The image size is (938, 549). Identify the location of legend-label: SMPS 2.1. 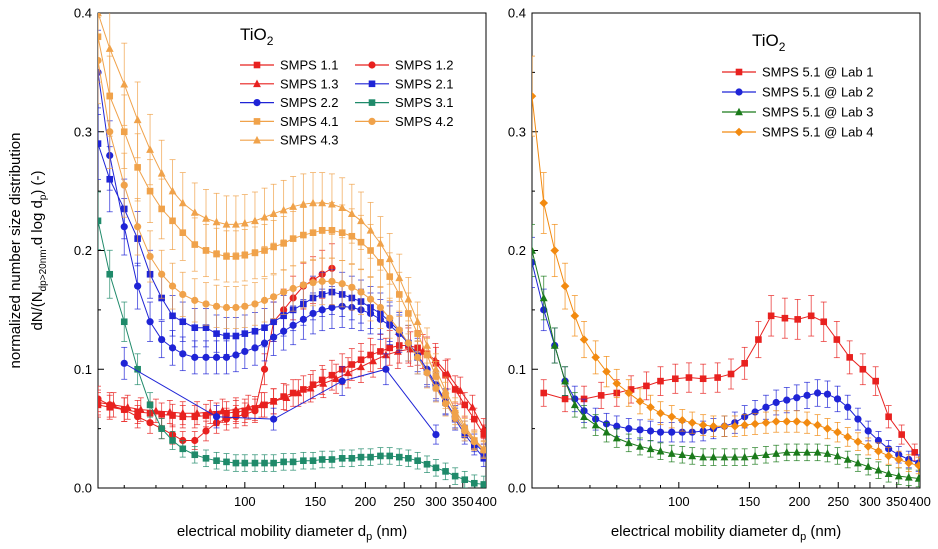
(424, 83).